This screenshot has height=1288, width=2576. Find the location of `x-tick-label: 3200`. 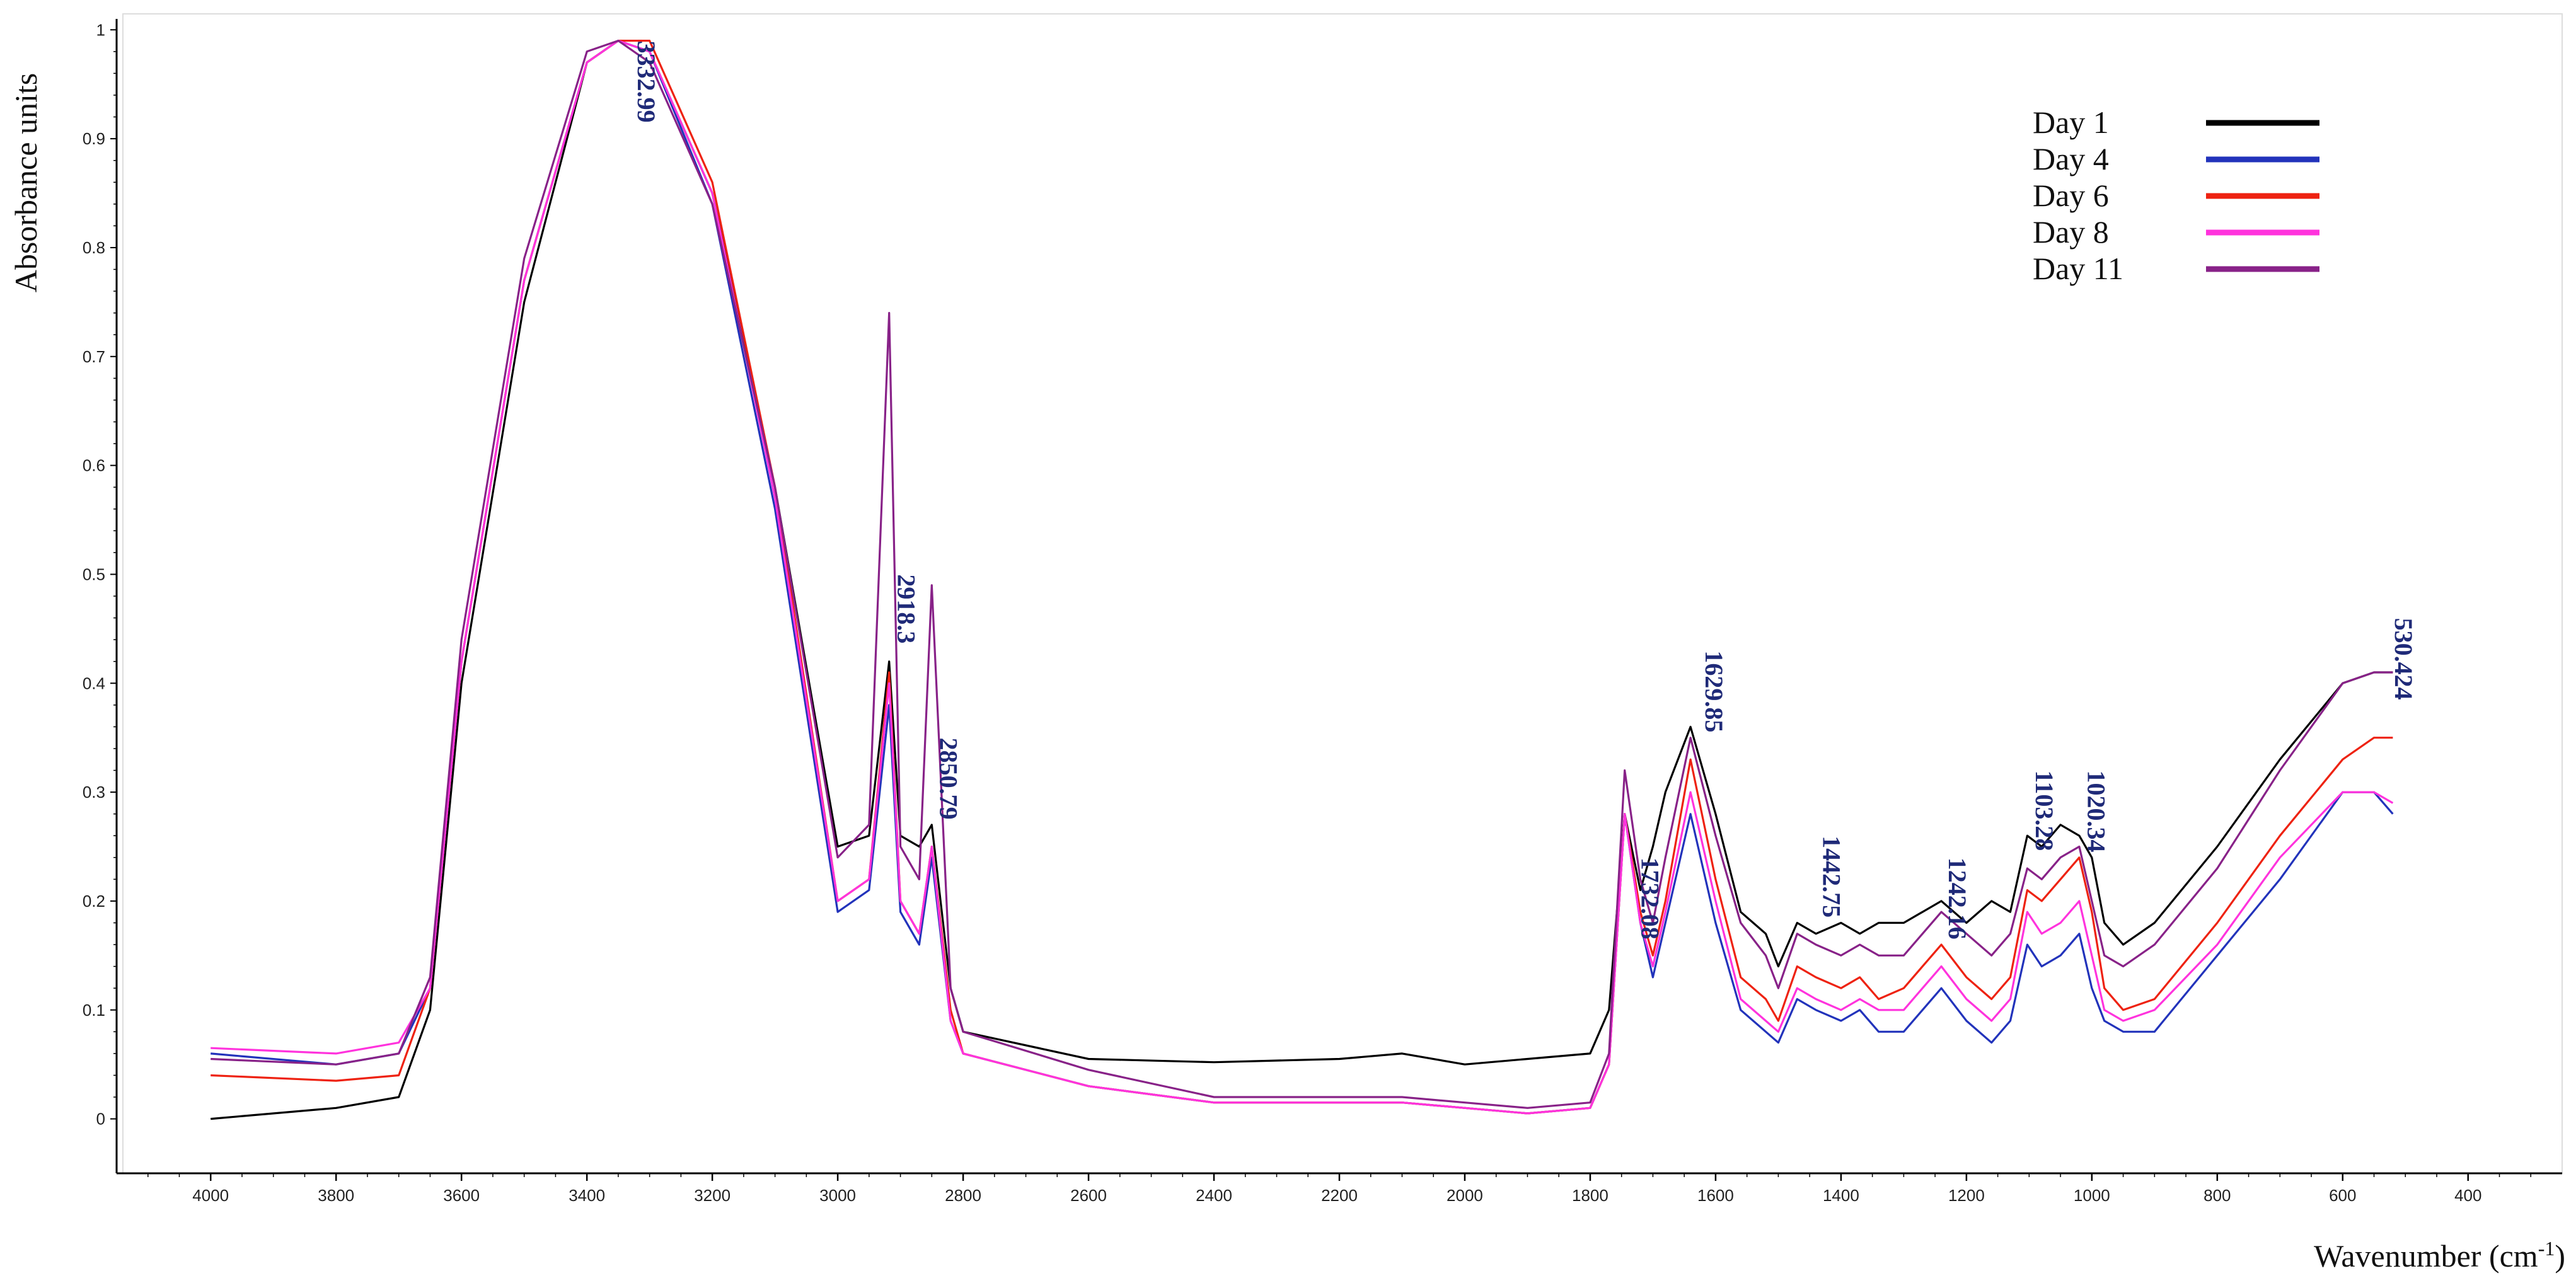

x-tick-label: 3200 is located at coordinates (712, 1195).